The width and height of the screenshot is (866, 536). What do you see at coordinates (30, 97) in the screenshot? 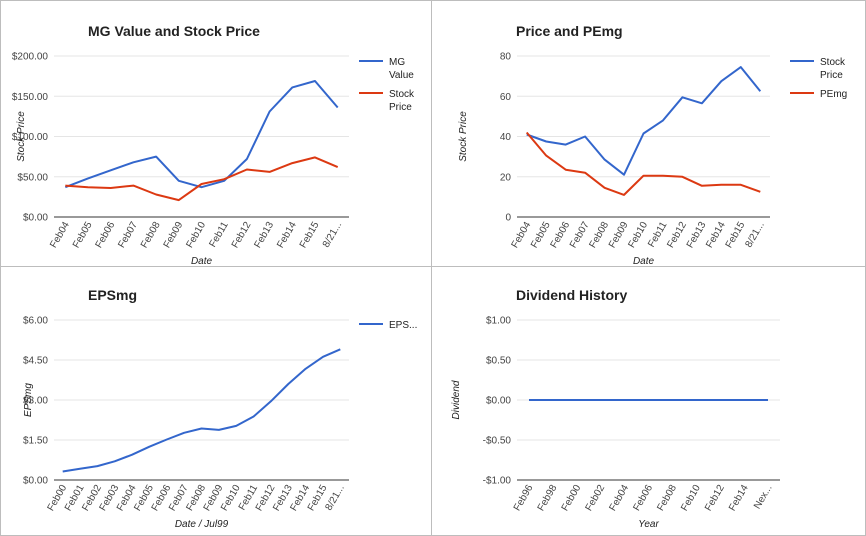
I see `y-tick-label: $150.00` at bounding box center [30, 97].